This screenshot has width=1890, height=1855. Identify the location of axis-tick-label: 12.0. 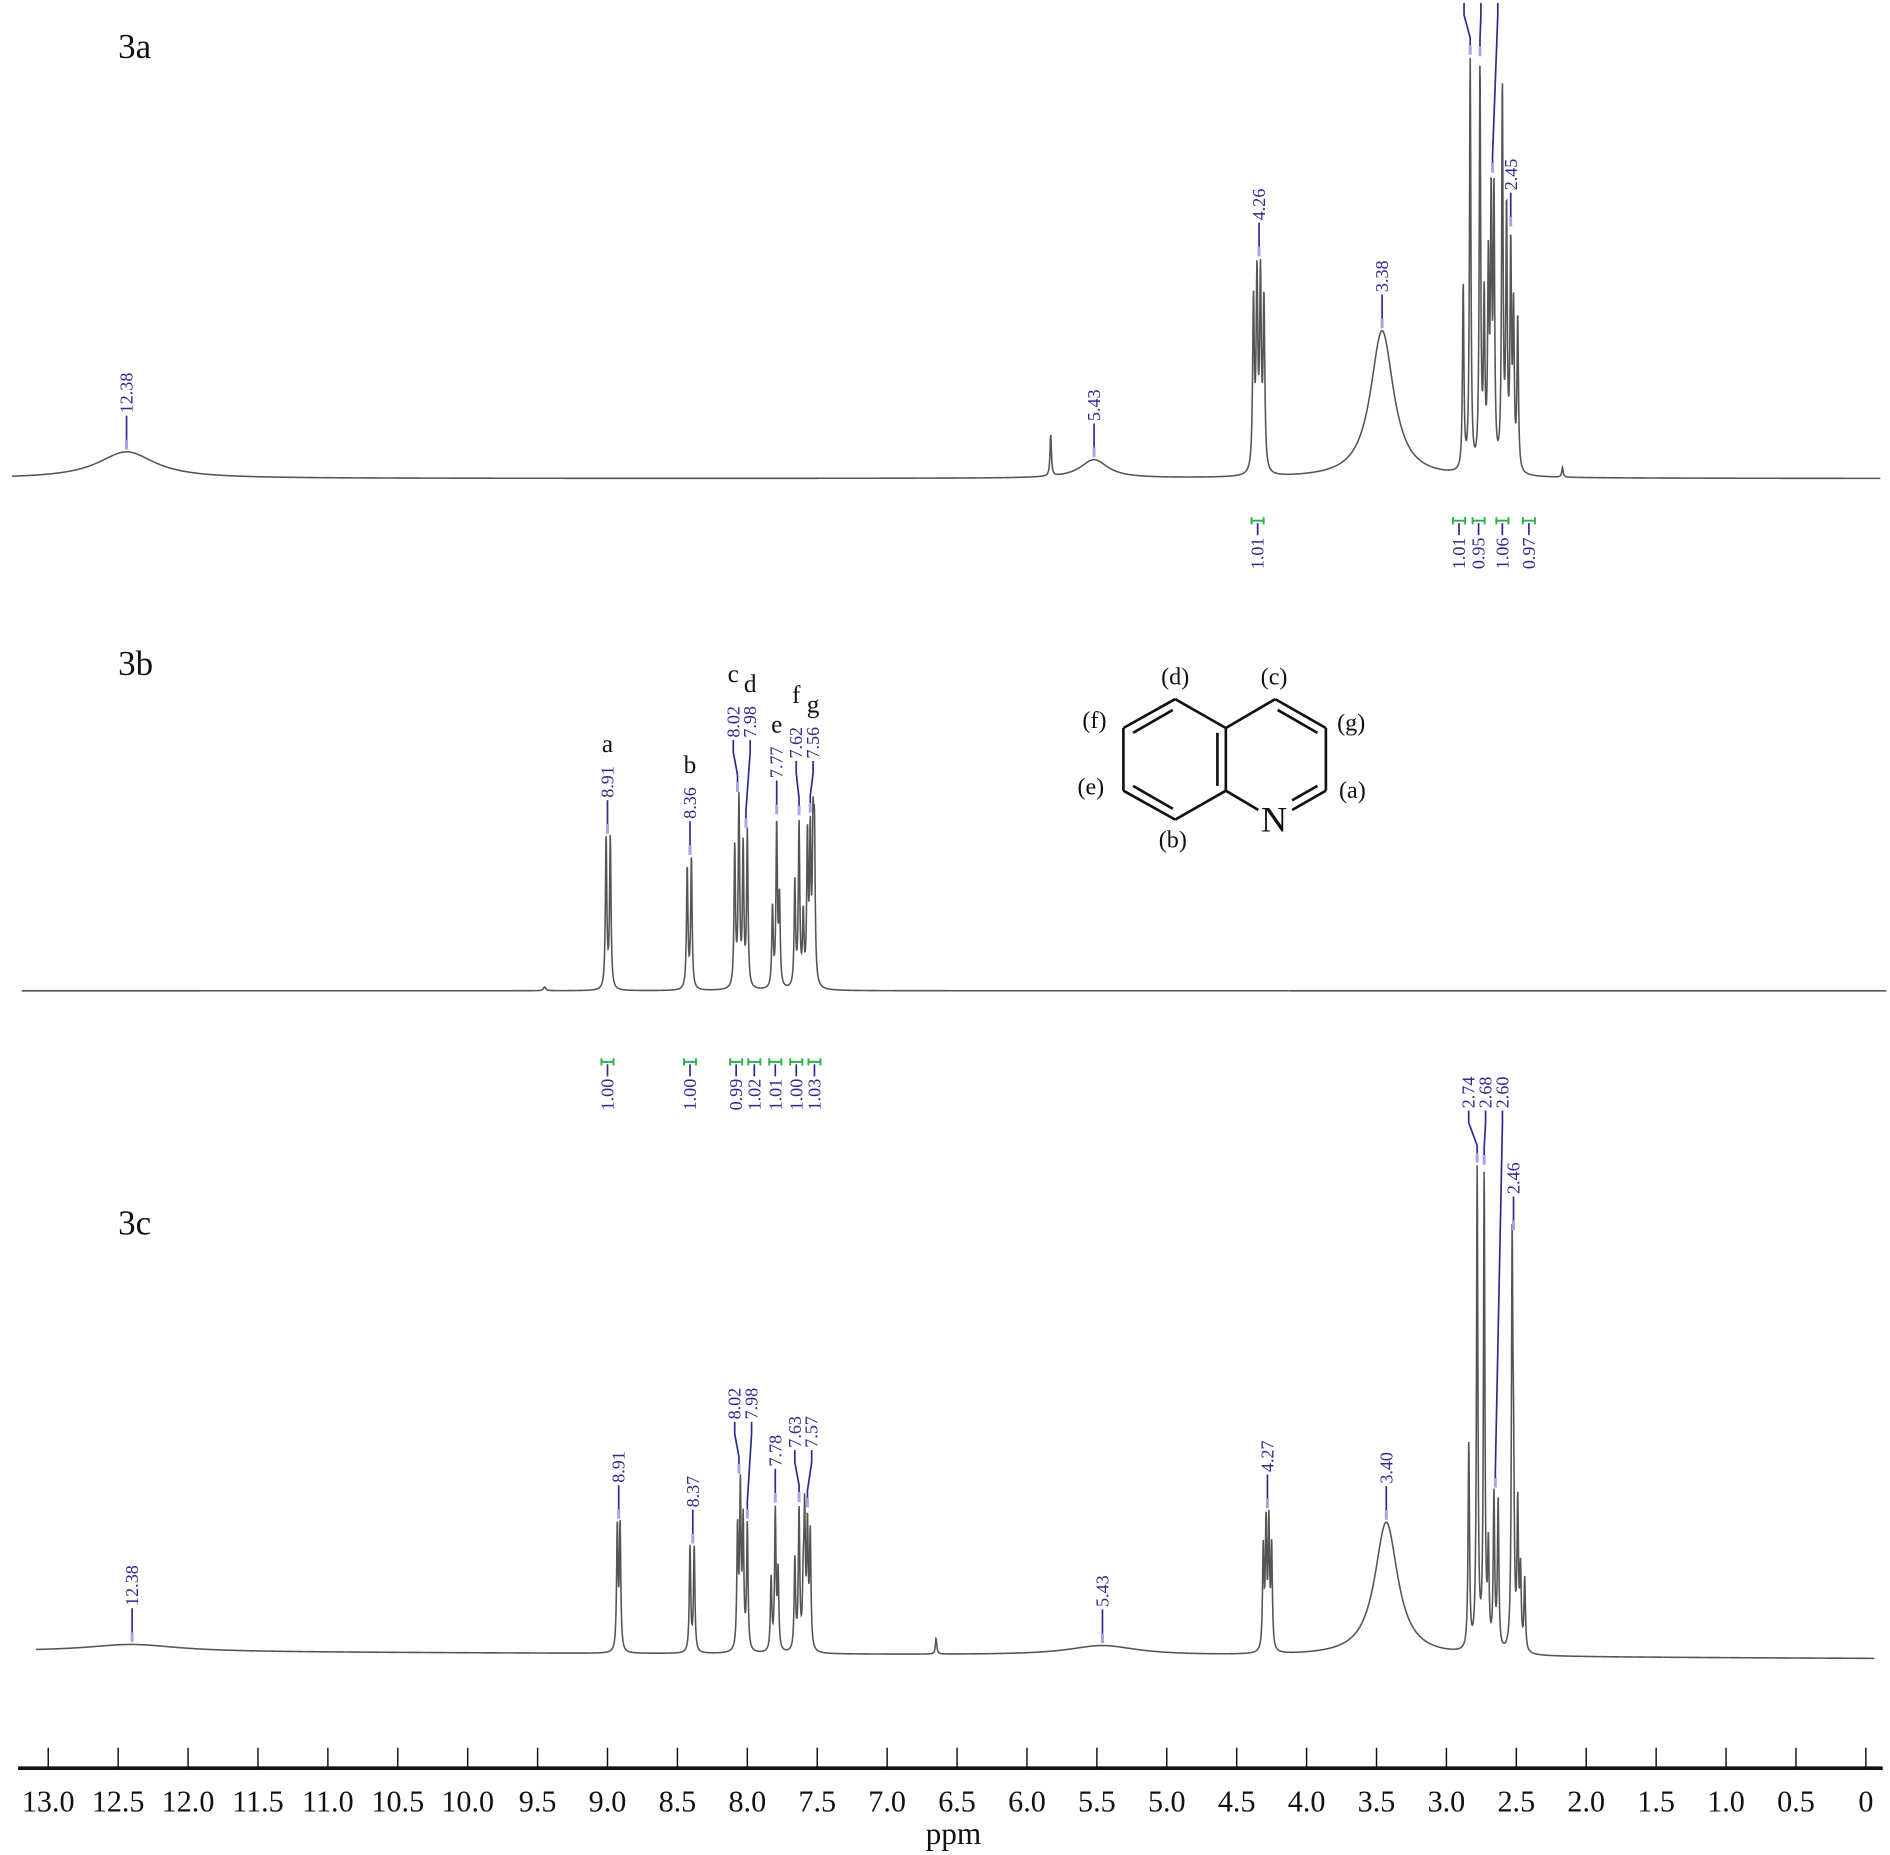
(188, 1802).